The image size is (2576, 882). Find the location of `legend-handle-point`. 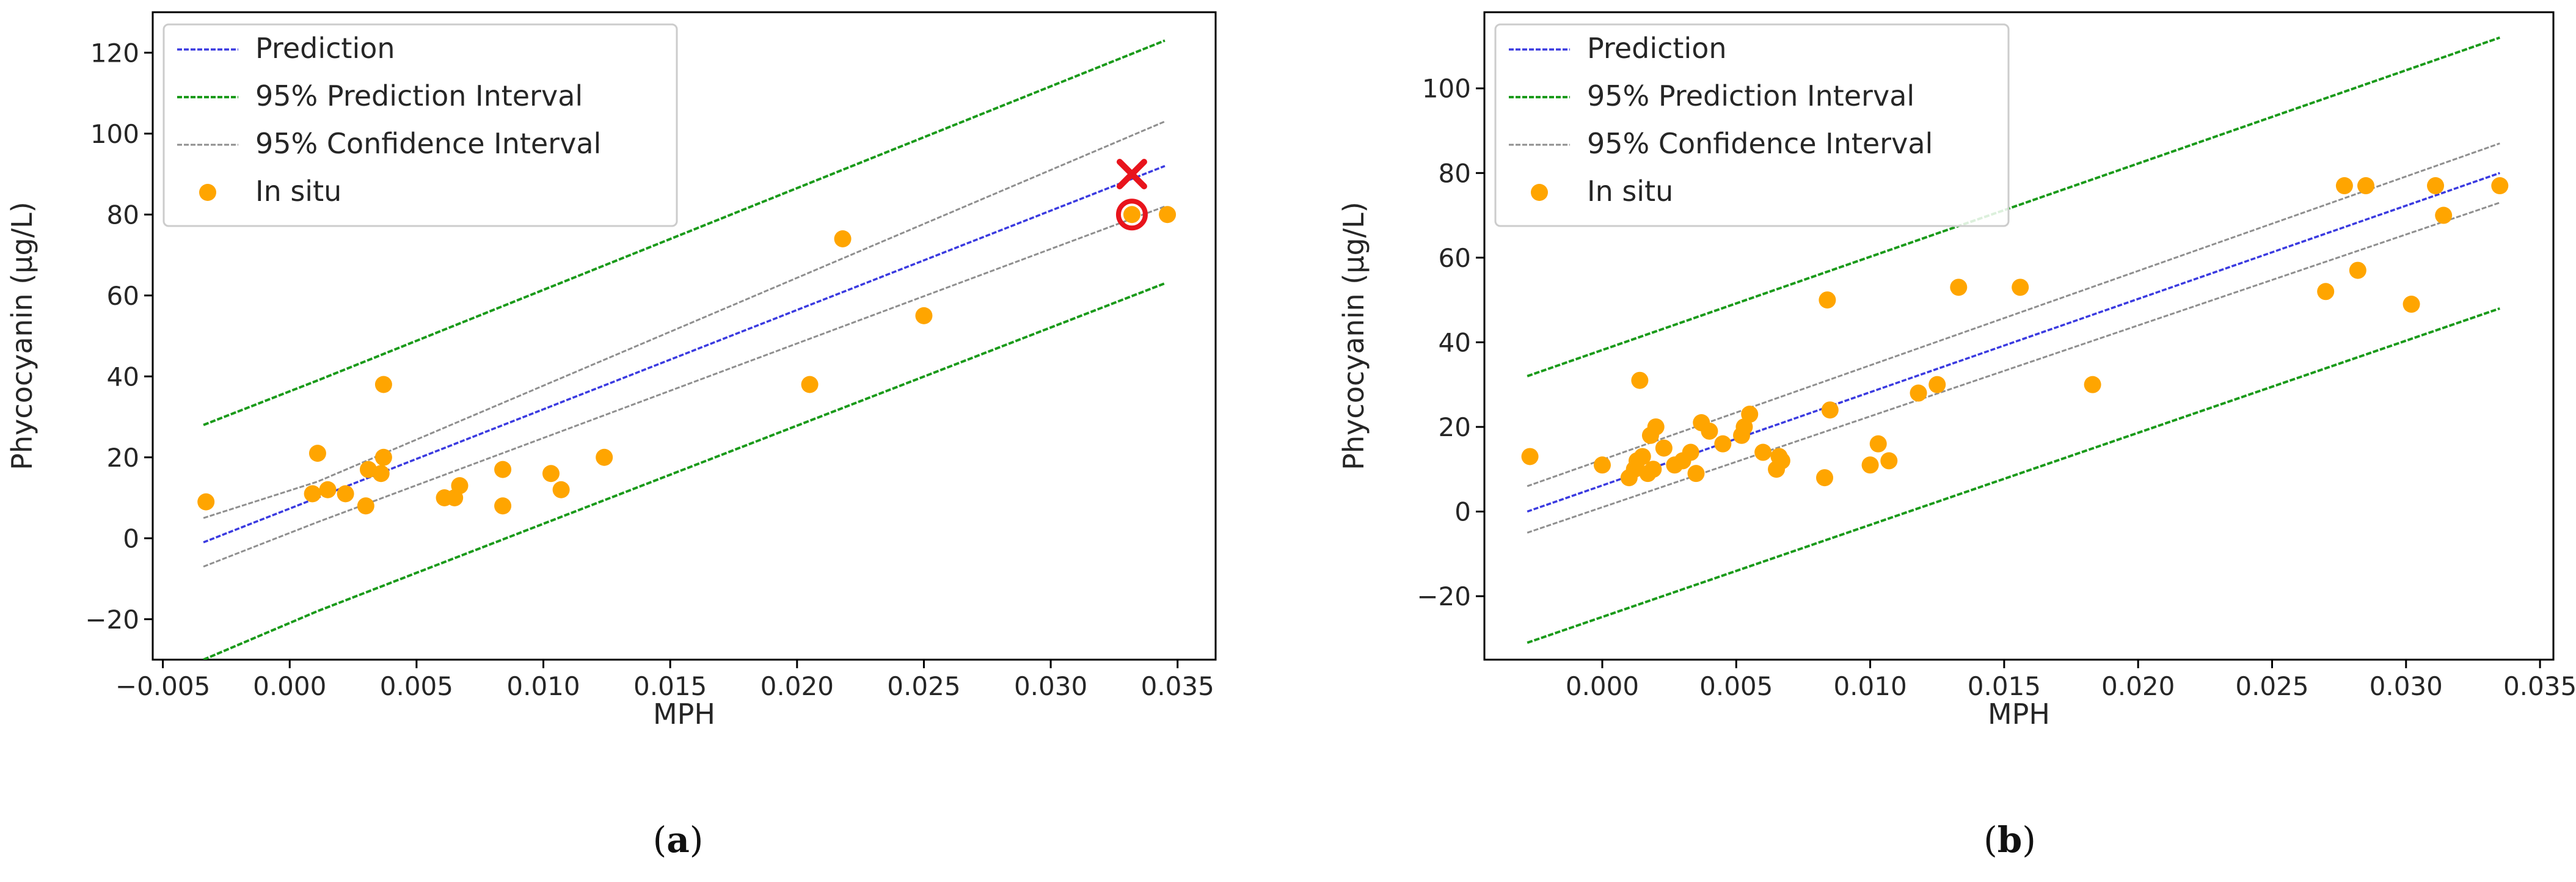

legend-handle-point is located at coordinates (208, 192).